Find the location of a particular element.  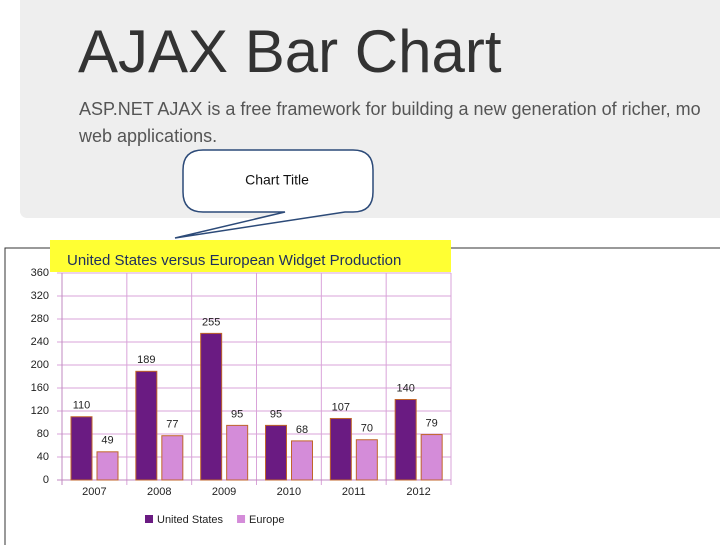

chart-title-box is located at coordinates (250, 256).